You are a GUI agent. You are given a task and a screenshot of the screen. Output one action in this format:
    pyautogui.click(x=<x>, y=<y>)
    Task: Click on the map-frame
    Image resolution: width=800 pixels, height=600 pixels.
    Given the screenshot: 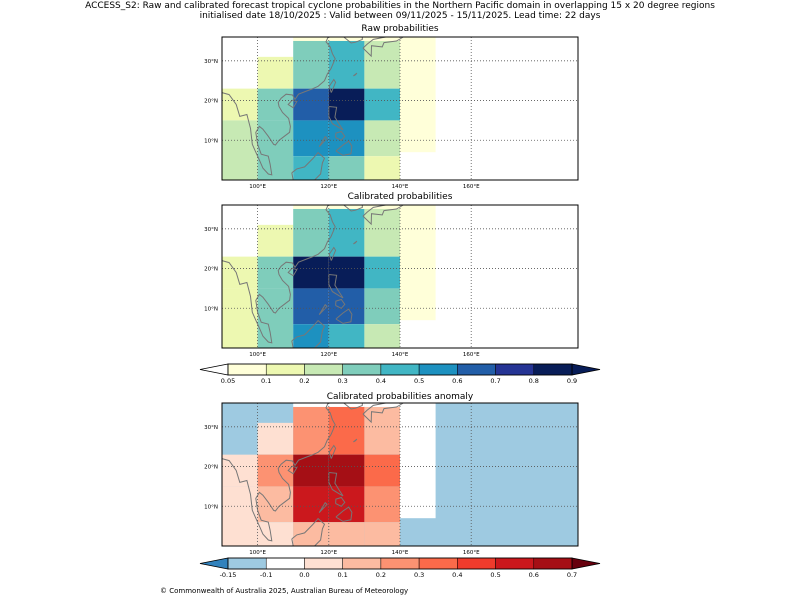 What is the action you would take?
    pyautogui.click(x=400, y=276)
    